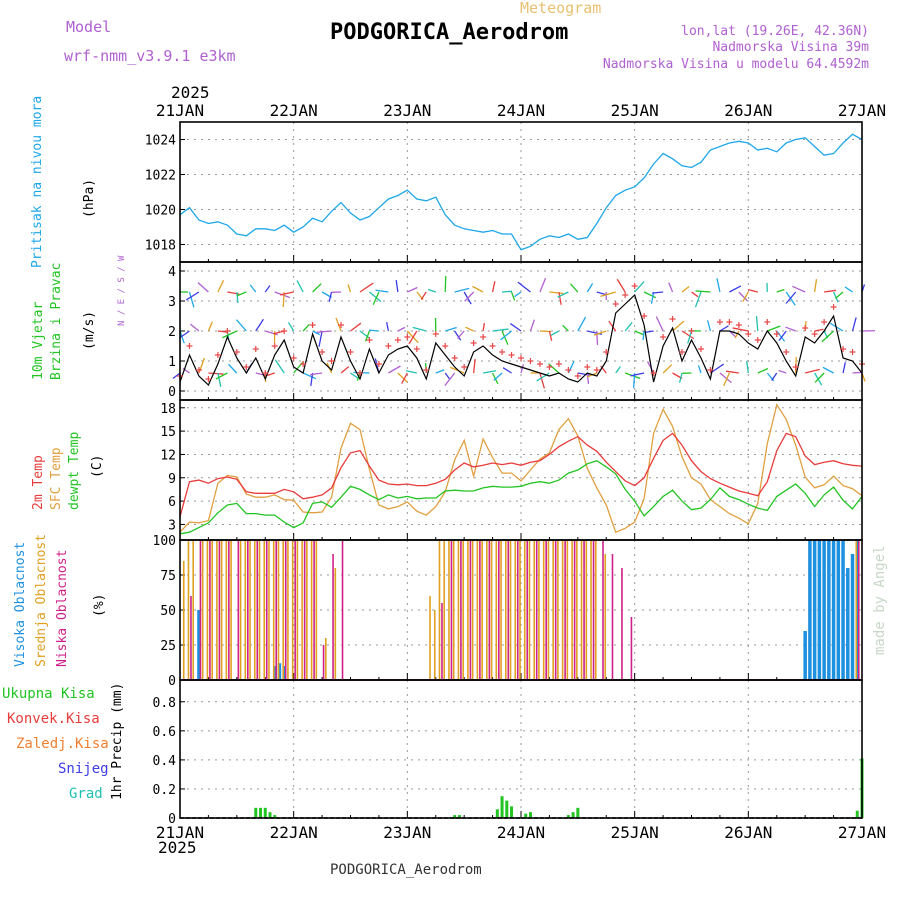 This screenshot has width=900, height=900. What do you see at coordinates (172, 272) in the screenshot?
I see `y-tick-label: 4` at bounding box center [172, 272].